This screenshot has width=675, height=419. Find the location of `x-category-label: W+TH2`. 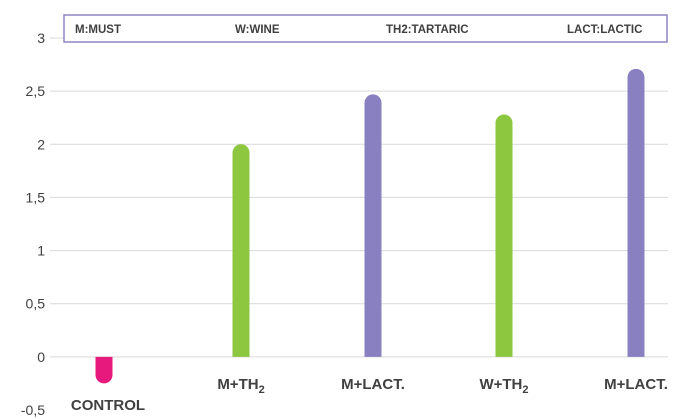

x-category-label: W+TH2 is located at coordinates (503, 386).